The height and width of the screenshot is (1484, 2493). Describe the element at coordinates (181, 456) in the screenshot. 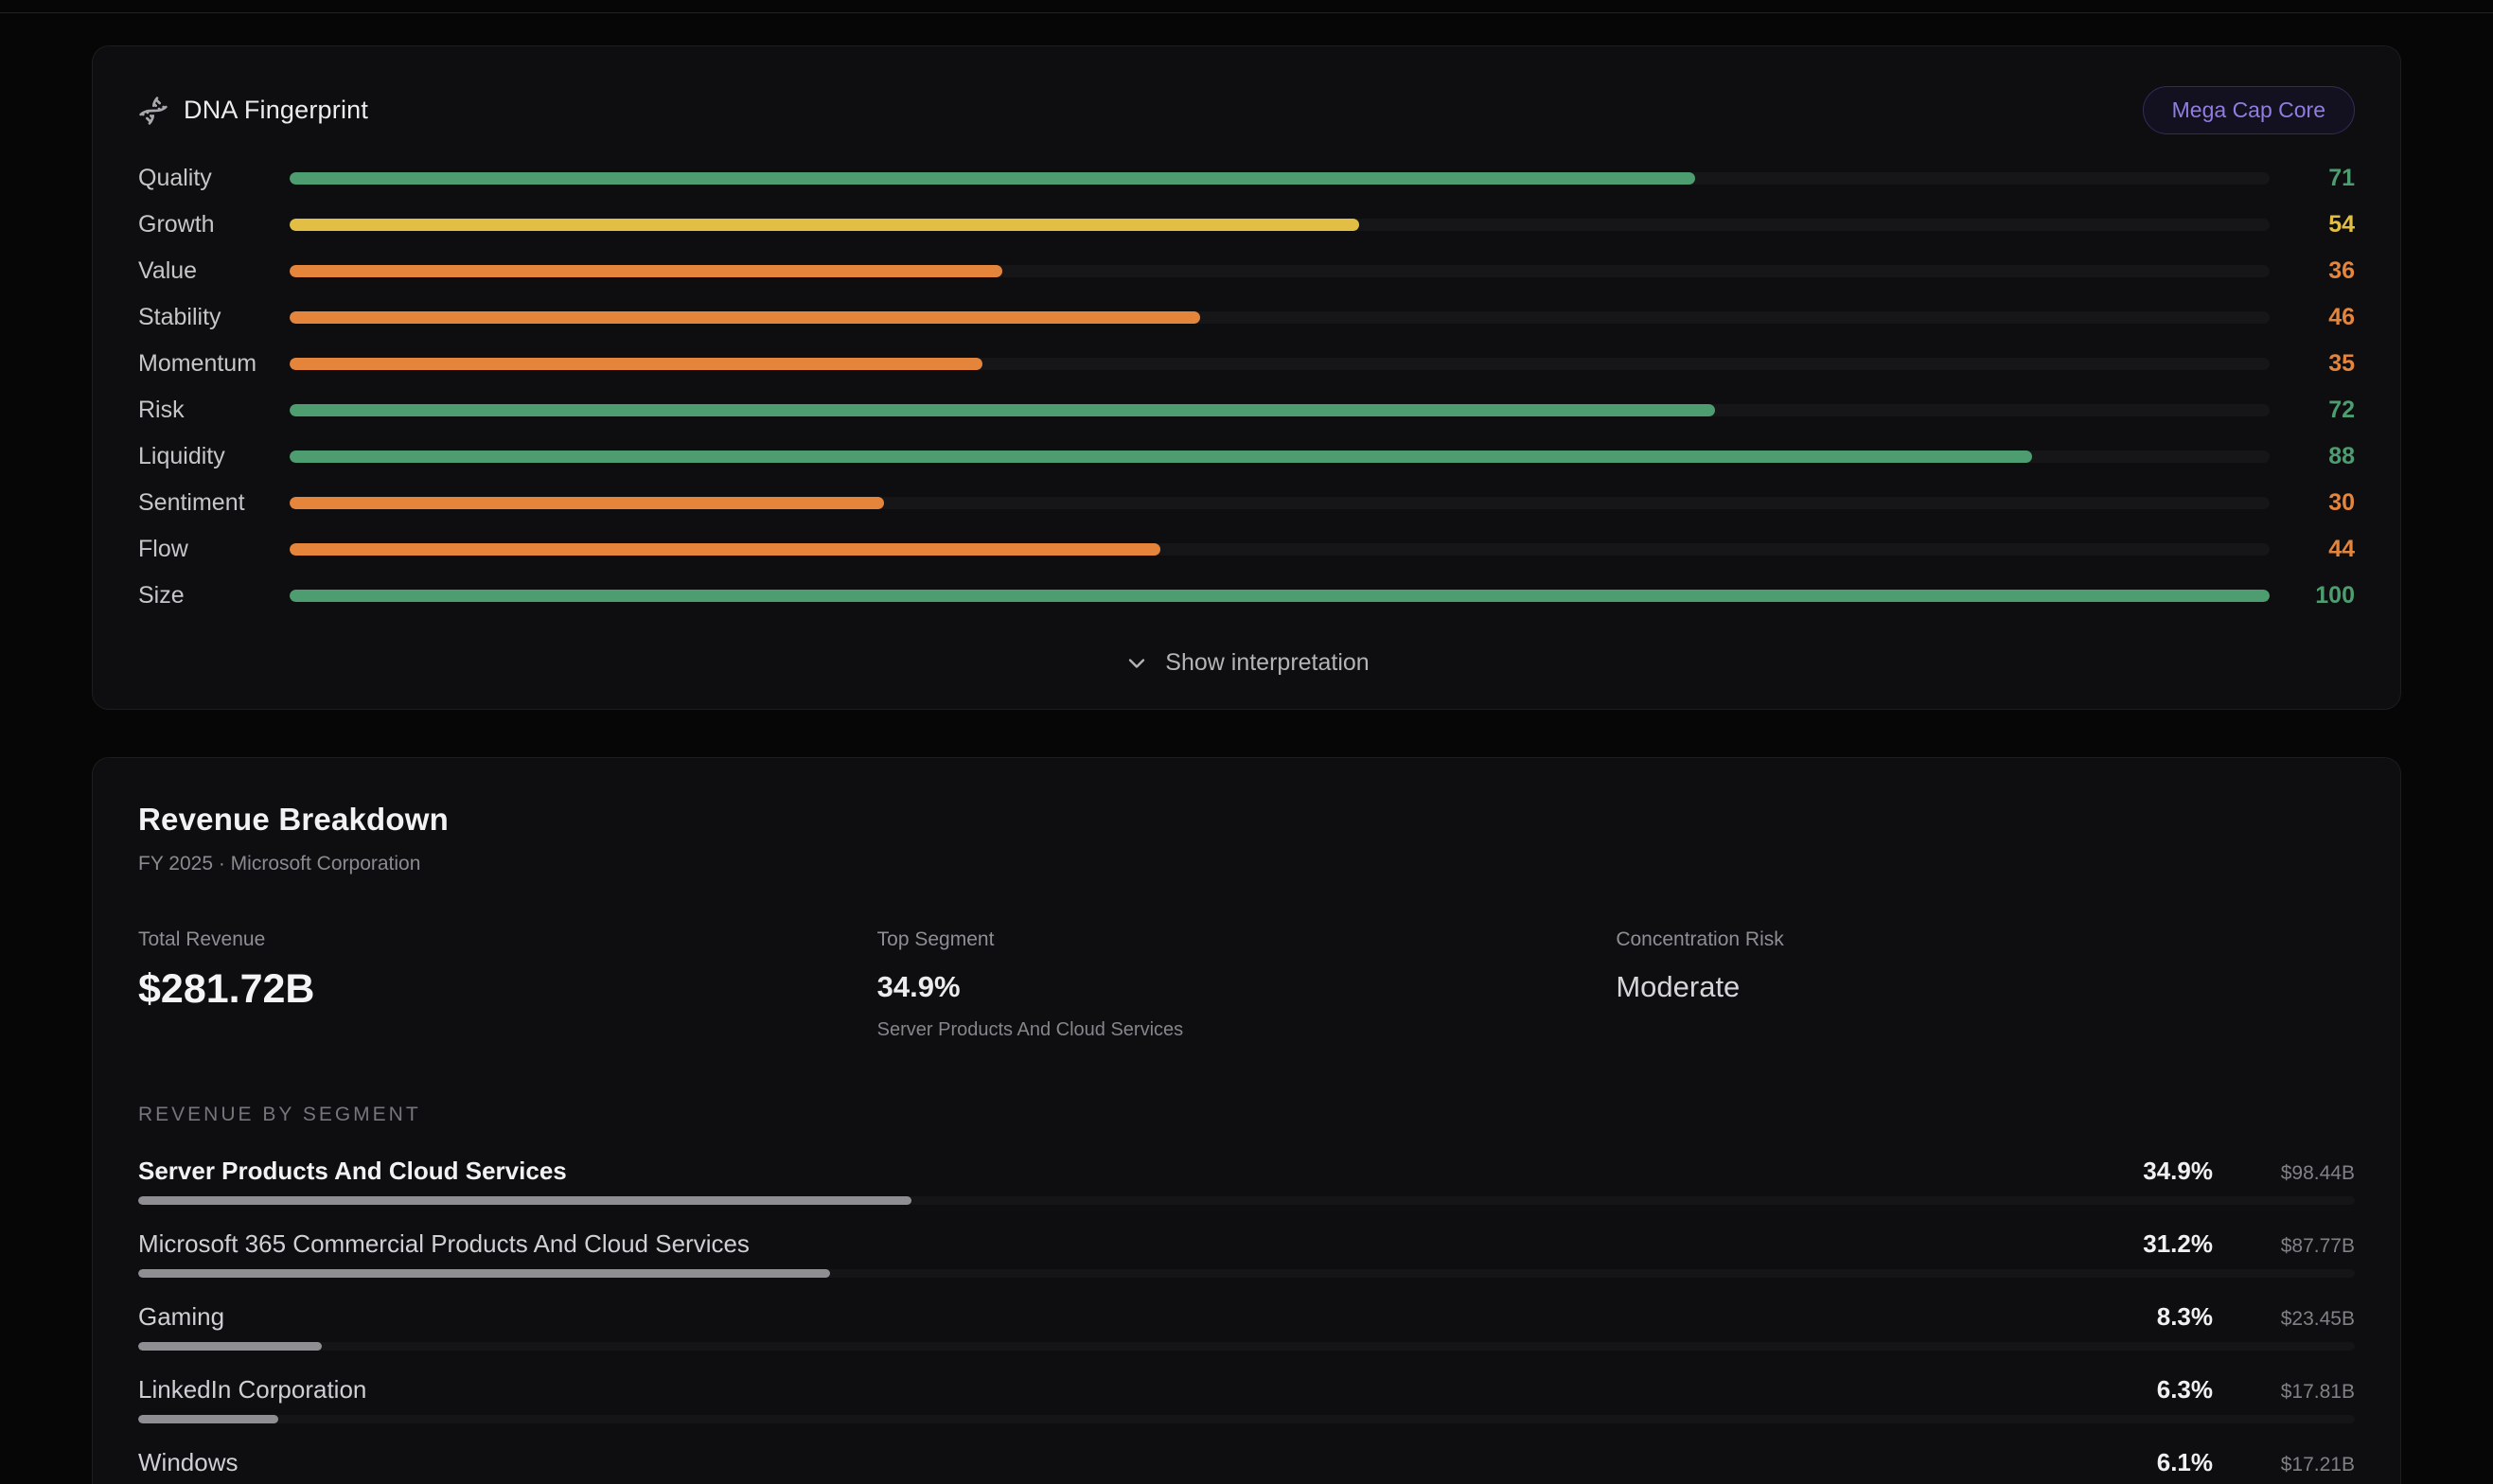

I see `metric-label: Liquidity` at that location.